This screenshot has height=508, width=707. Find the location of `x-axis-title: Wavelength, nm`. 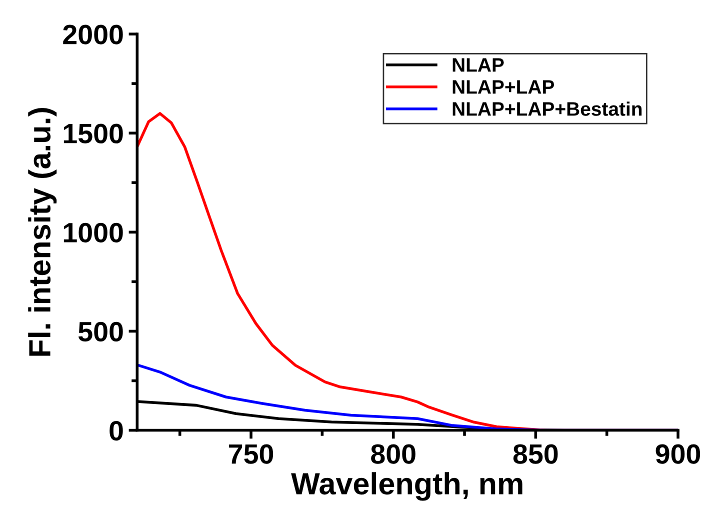

x-axis-title: Wavelength, nm is located at coordinates (406, 486).